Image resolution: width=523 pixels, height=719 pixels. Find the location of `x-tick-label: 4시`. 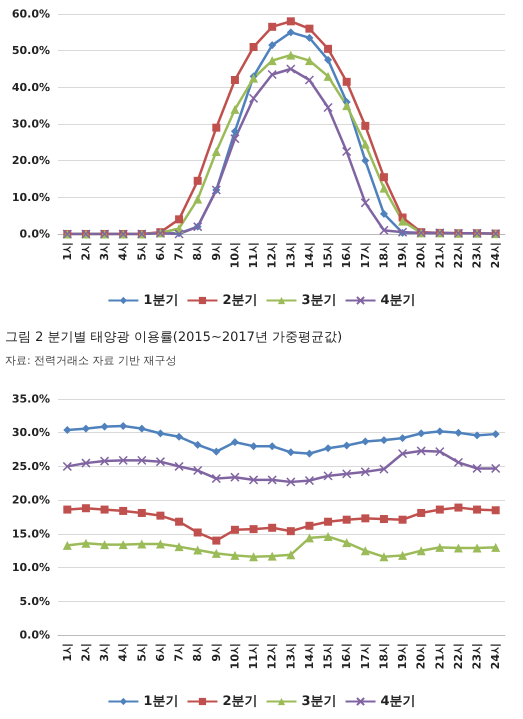

x-tick-label: 4시 is located at coordinates (123, 652).